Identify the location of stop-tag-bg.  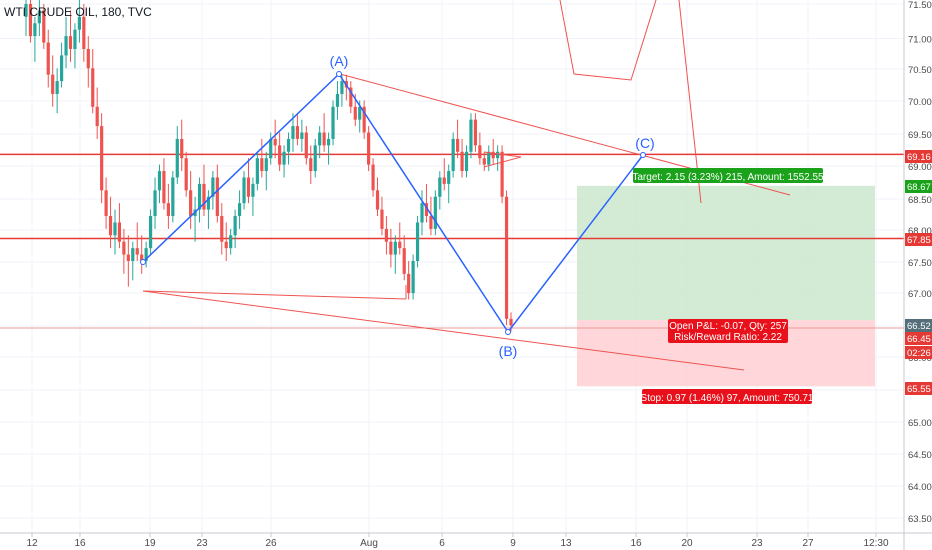
(727, 396).